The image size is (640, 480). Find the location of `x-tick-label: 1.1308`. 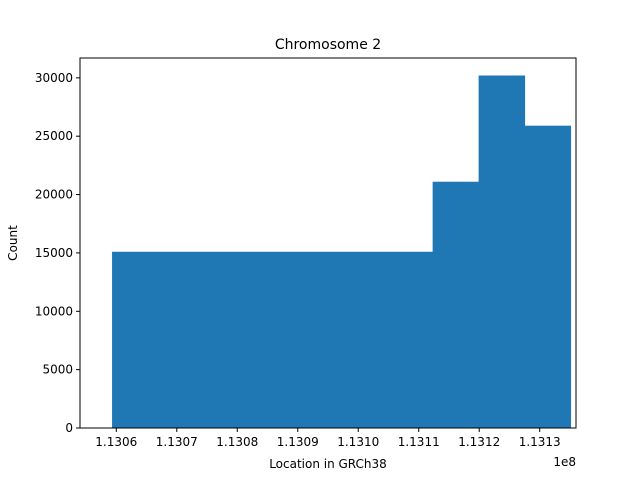

x-tick-label: 1.1308 is located at coordinates (237, 442).